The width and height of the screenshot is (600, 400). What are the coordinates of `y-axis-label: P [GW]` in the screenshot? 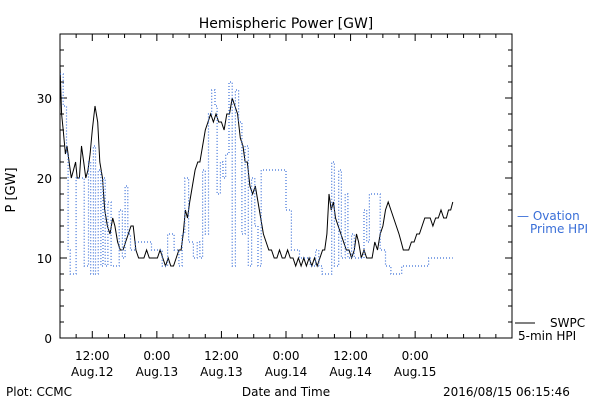 It's located at (11, 189).